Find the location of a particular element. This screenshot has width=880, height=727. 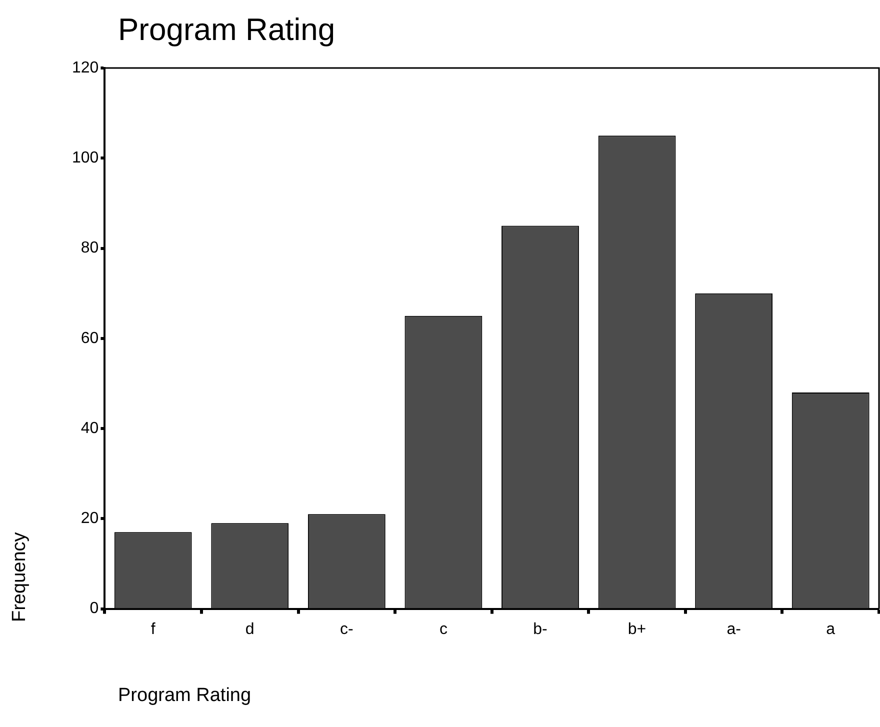

x-tick-label: d is located at coordinates (249, 629).